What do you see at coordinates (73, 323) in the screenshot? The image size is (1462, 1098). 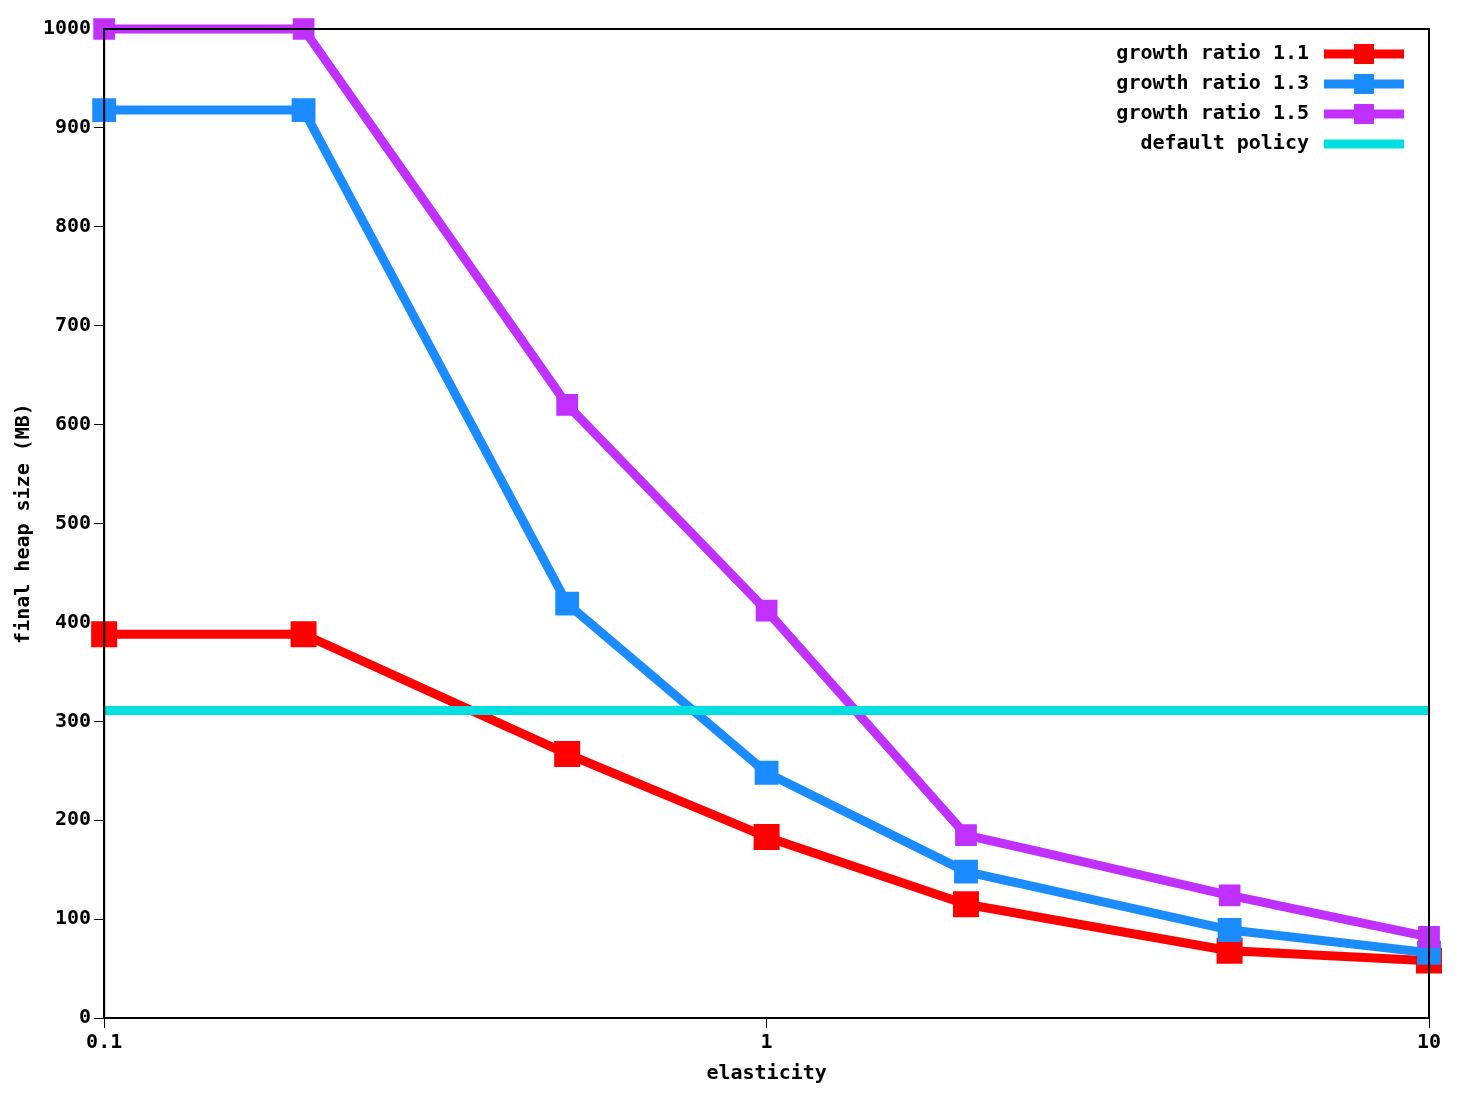 I see `y-tick-label: 700` at bounding box center [73, 323].